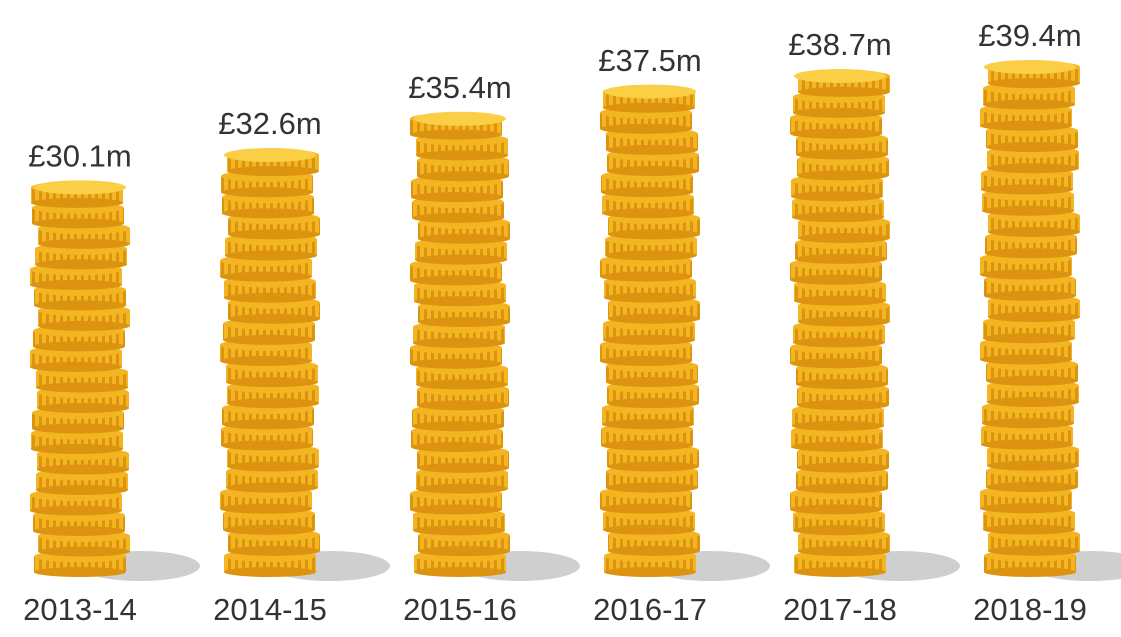 The width and height of the screenshot is (1121, 637). What do you see at coordinates (649, 60) in the screenshot?
I see `value-label: £37.5m` at bounding box center [649, 60].